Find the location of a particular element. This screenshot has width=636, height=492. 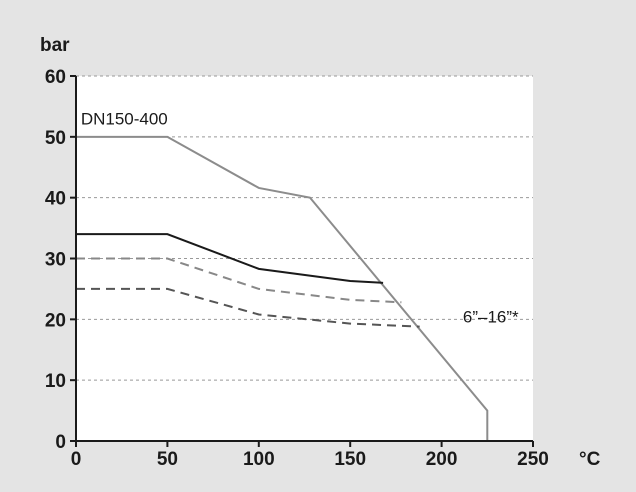

y-axis-label: bar is located at coordinates (55, 45).